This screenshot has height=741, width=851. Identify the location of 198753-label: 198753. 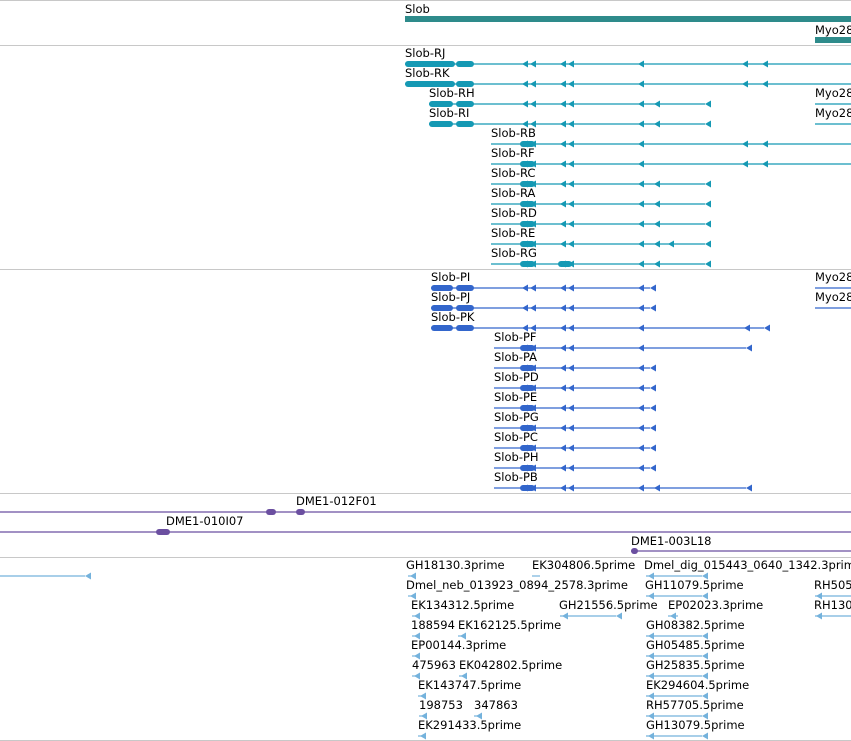
(441, 705).